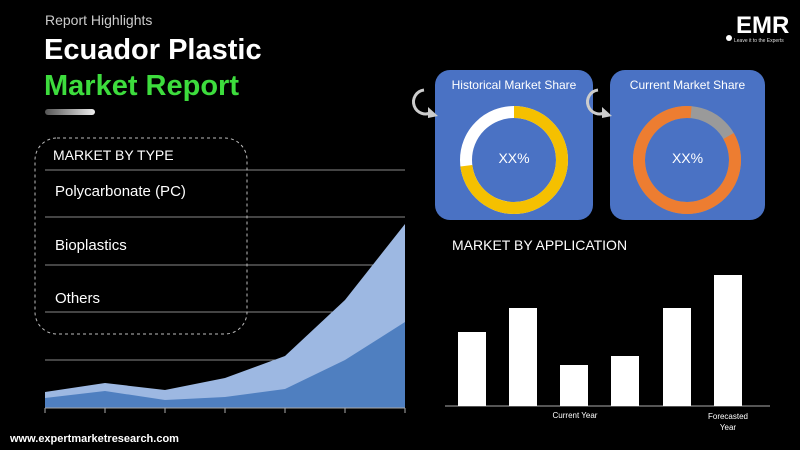 Image resolution: width=800 pixels, height=450 pixels. I want to click on type-item: Bioplastics, so click(91, 245).